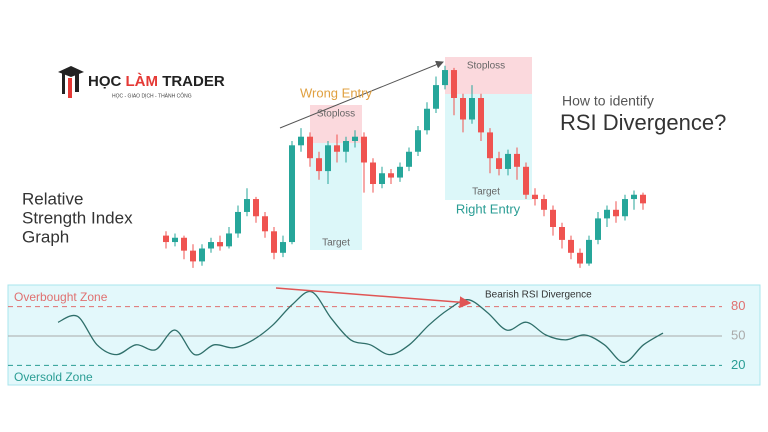  Describe the element at coordinates (193, 81) in the screenshot. I see `logo-word: TRADER` at that location.